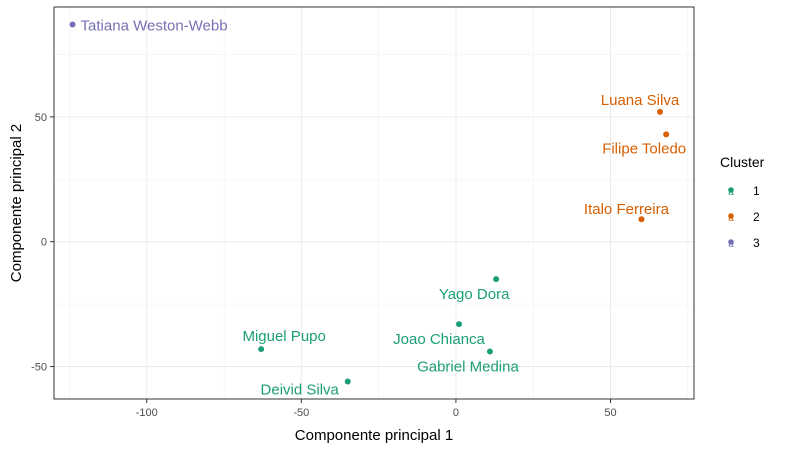 Image resolution: width=787 pixels, height=450 pixels. What do you see at coordinates (742, 202) in the screenshot?
I see `legend: Cluster a 1 a 2 a 3` at bounding box center [742, 202].